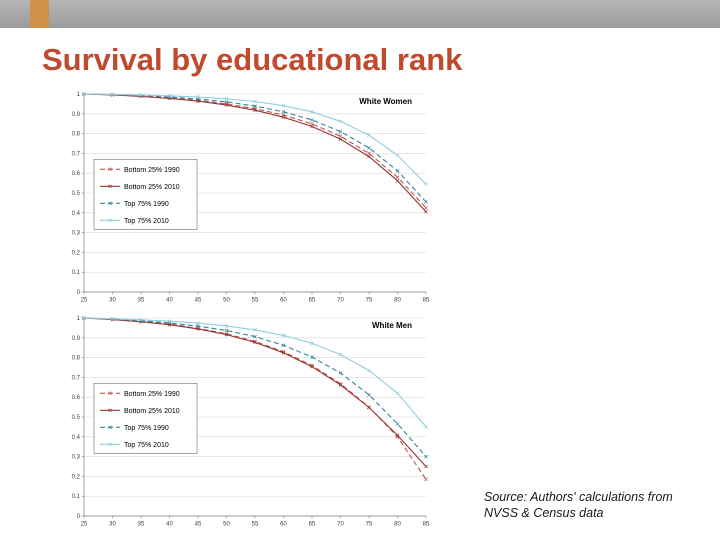 Image resolution: width=720 pixels, height=540 pixels. Describe the element at coordinates (360, 14) in the screenshot. I see `header-bar` at that location.